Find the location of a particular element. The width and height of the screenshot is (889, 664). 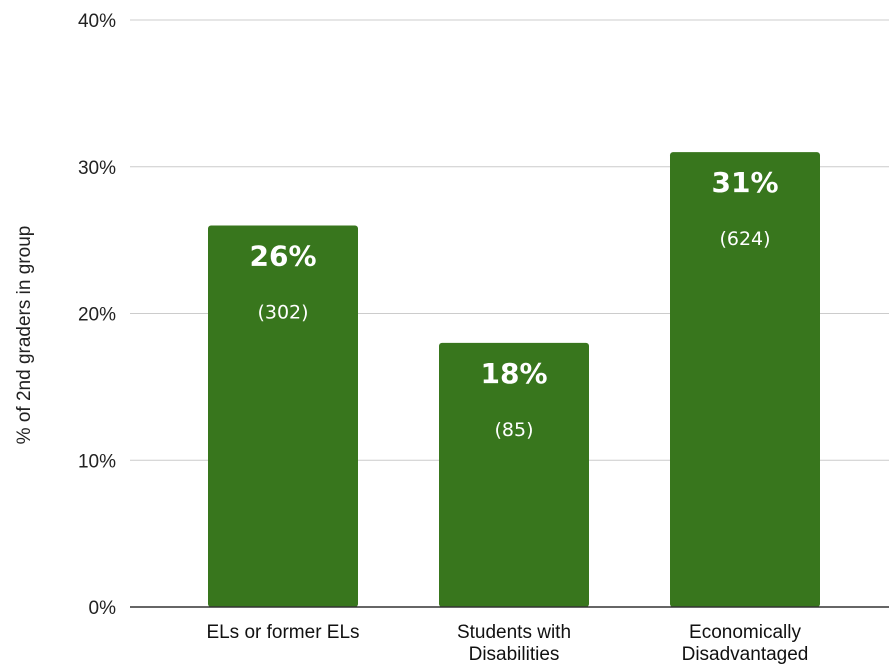

bar-count-label: (302) is located at coordinates (282, 312).